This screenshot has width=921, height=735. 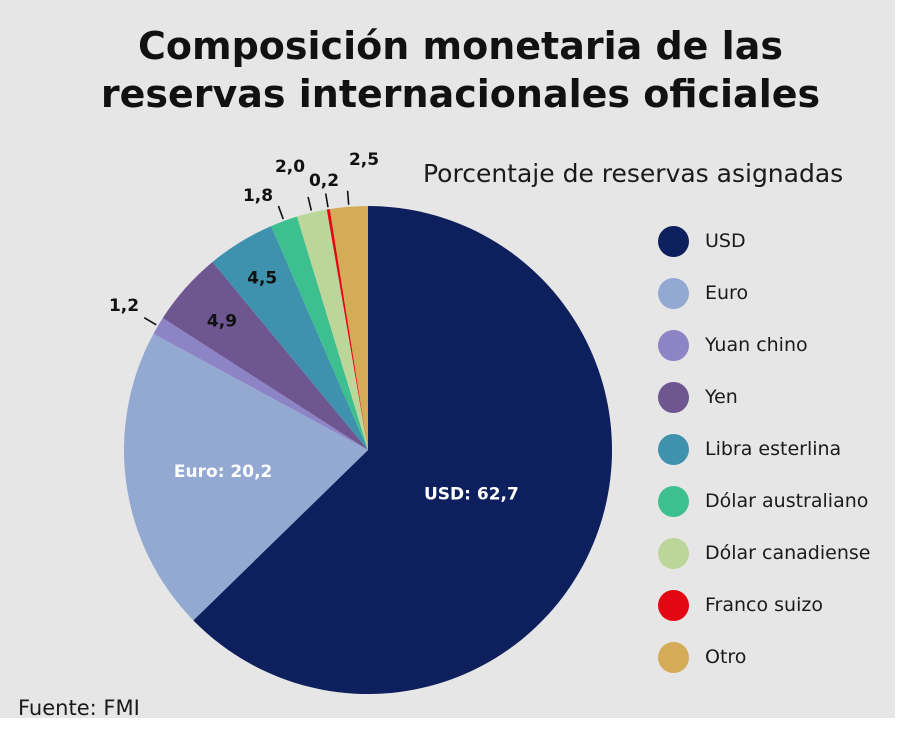 I want to click on legend-label: Libra esterlina, so click(x=773, y=449).